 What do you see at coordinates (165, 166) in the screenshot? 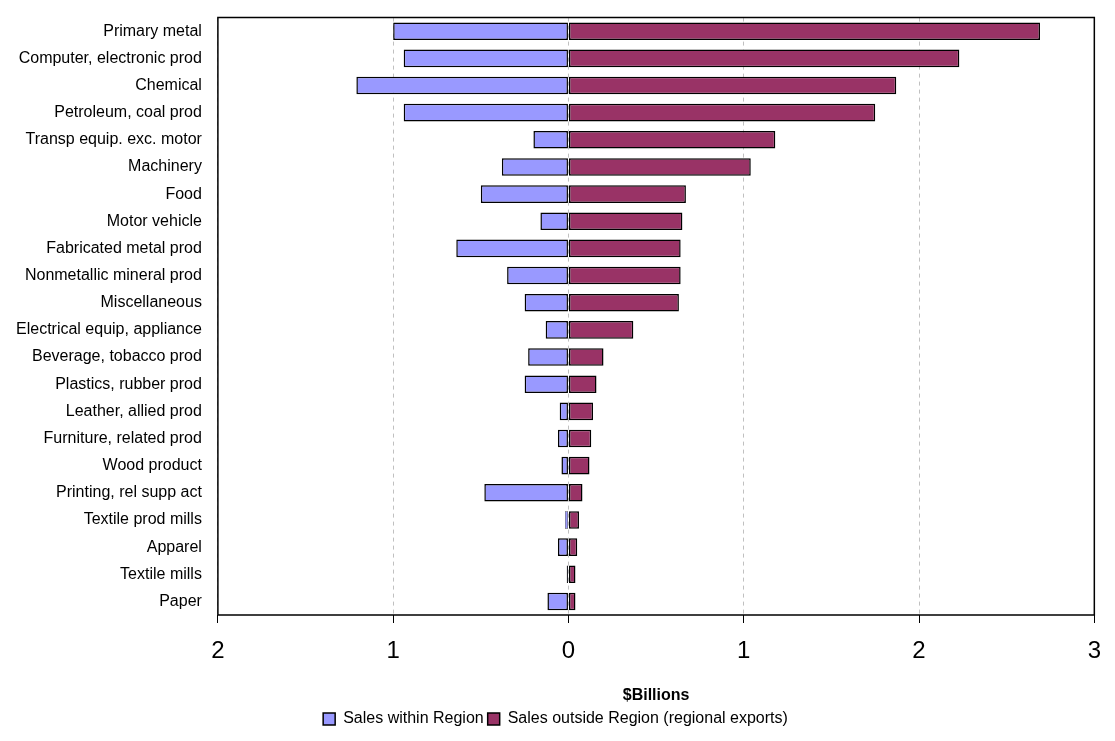
I see `y-tick-label: Machinery` at bounding box center [165, 166].